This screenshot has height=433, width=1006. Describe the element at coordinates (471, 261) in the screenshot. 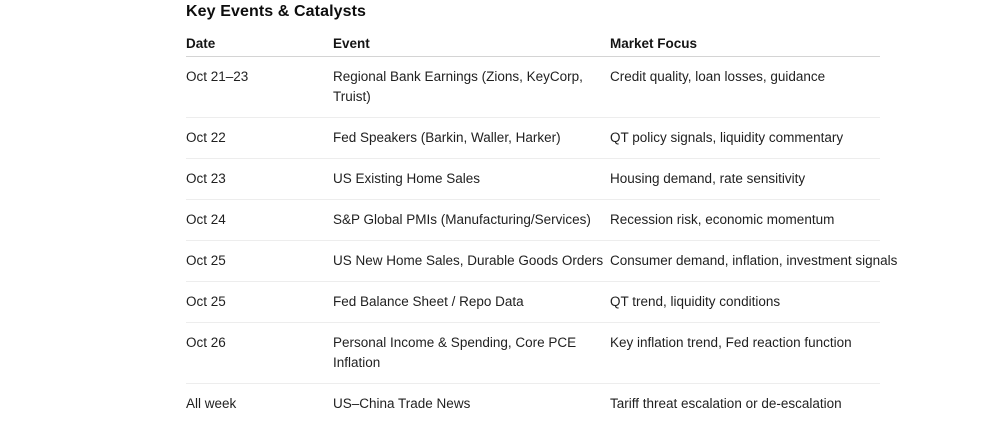

I see `event-cell: US New Home Sales, Durable Goods Orders` at that location.